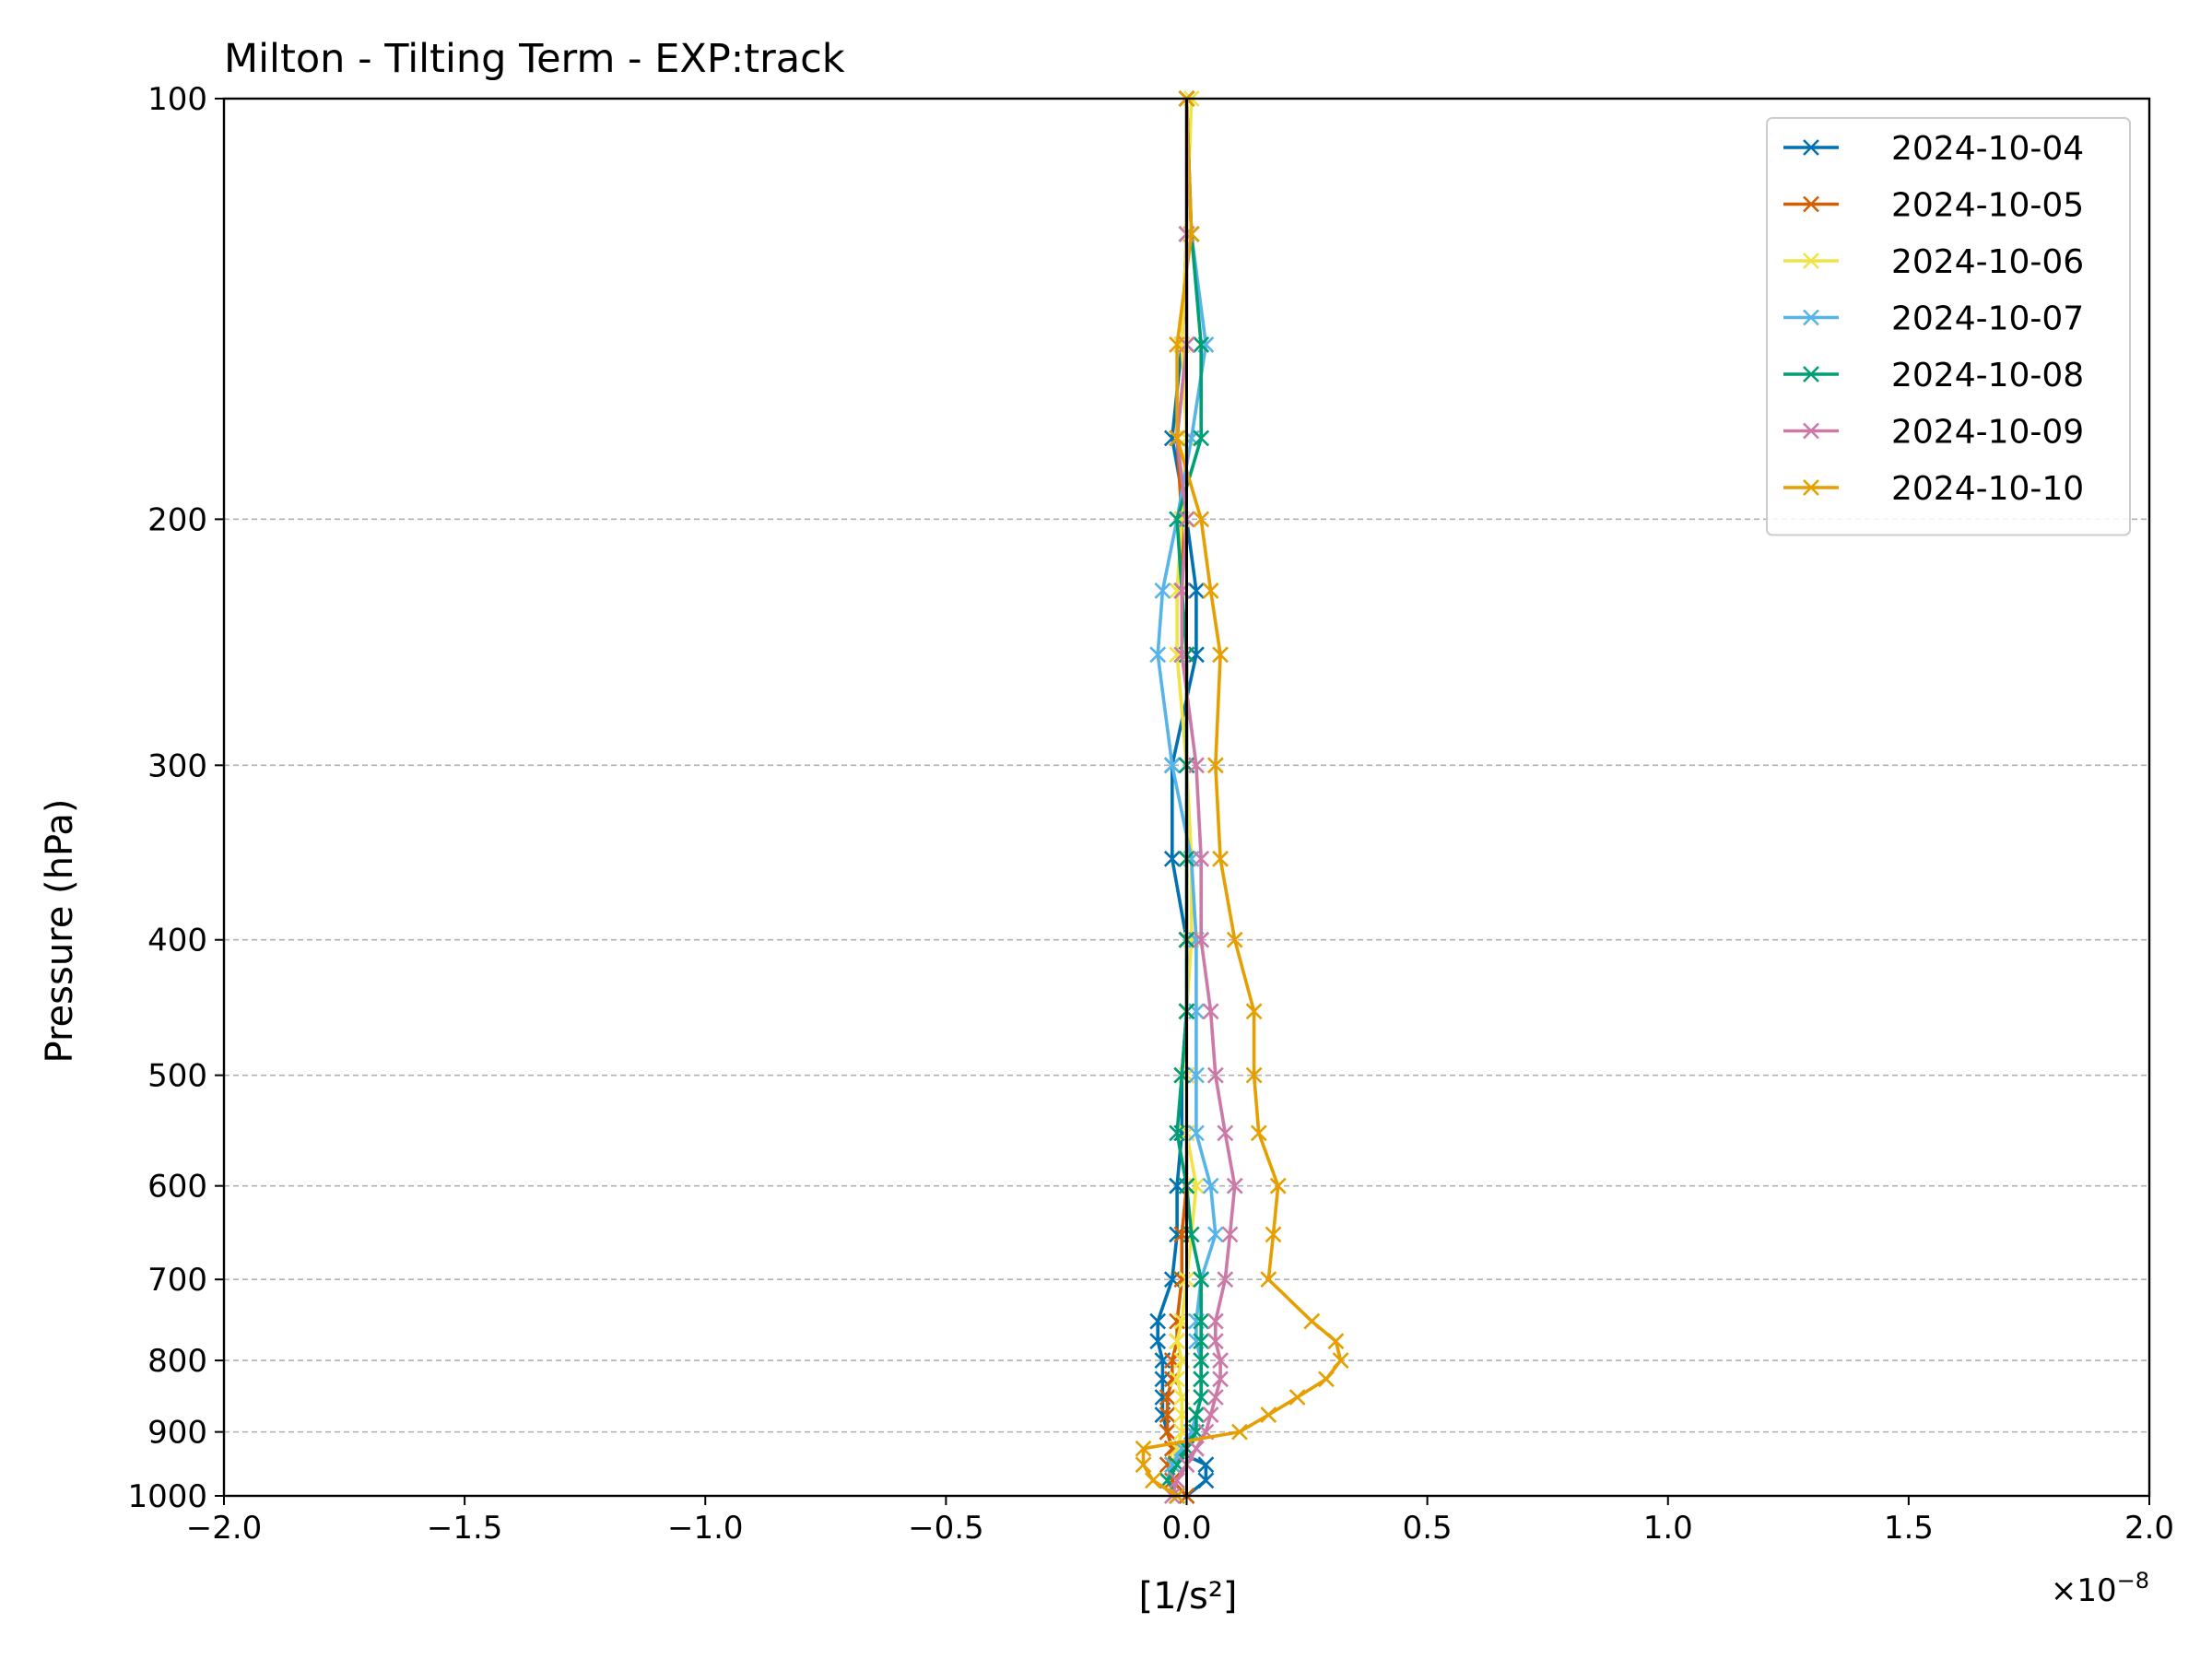 The height and width of the screenshot is (1659, 2212). I want to click on x-tick-label: 1.0, so click(1668, 1528).